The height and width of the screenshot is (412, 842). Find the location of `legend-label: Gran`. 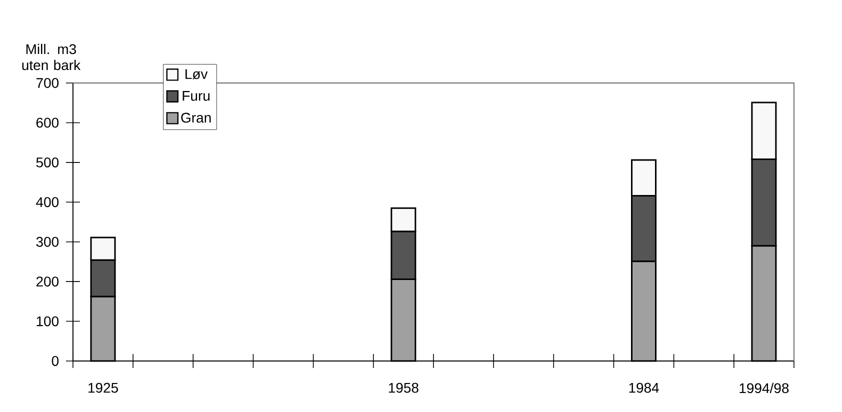

legend-label: Gran is located at coordinates (196, 117).